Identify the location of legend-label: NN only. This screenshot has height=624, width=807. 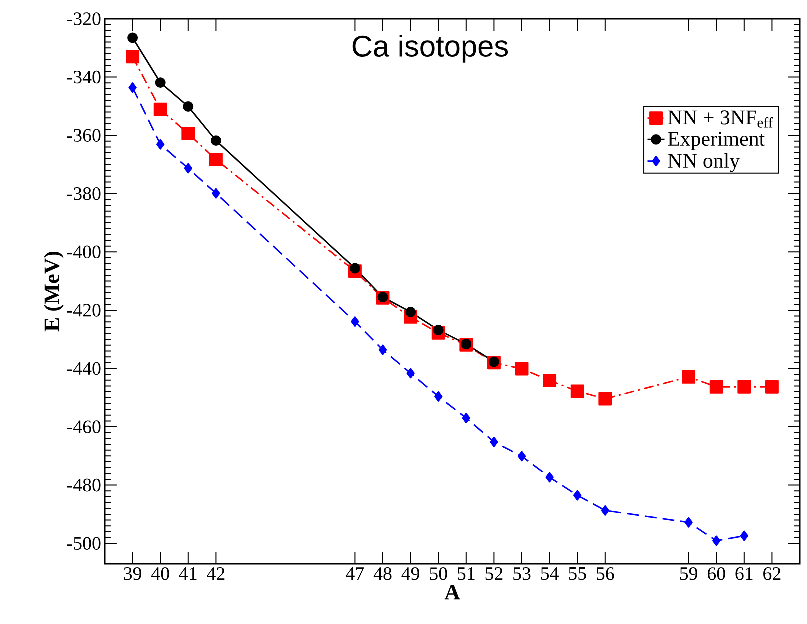
(704, 162).